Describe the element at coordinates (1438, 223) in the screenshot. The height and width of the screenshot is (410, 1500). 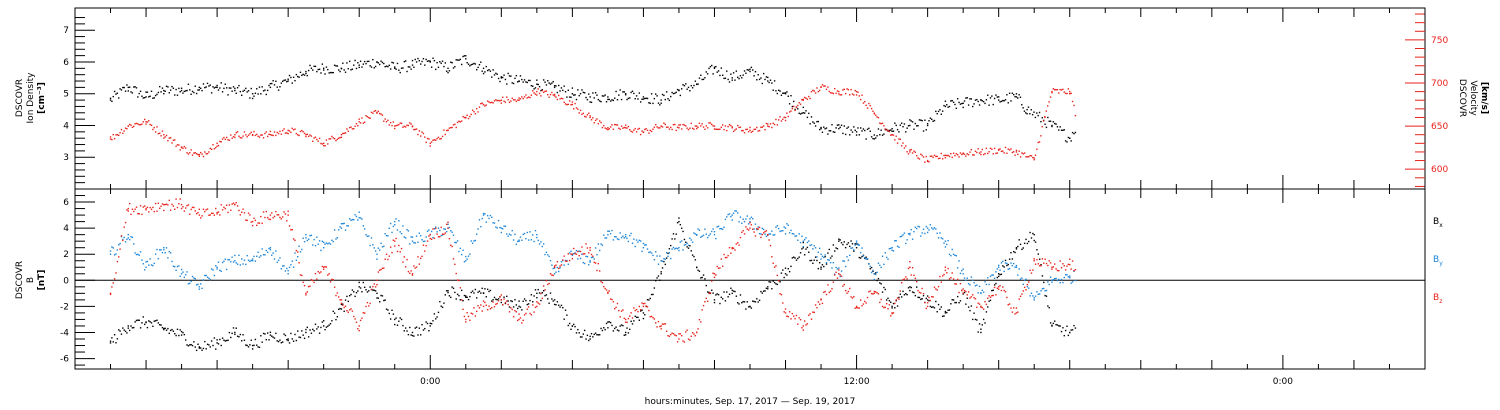
I see `legend-bx: Bx` at that location.